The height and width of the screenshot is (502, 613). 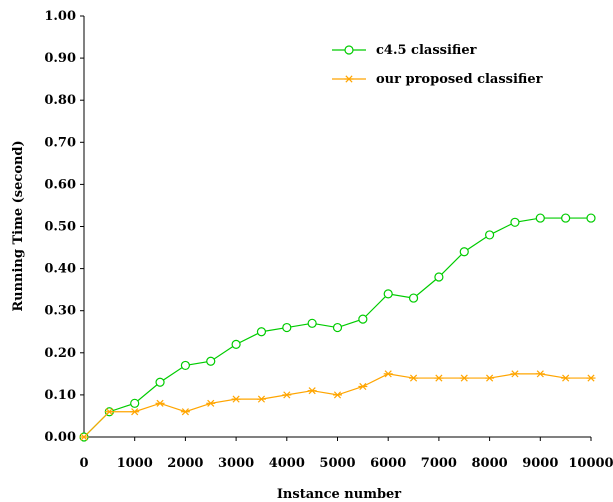 I want to click on y-tick-label: 0.60, so click(x=60, y=184).